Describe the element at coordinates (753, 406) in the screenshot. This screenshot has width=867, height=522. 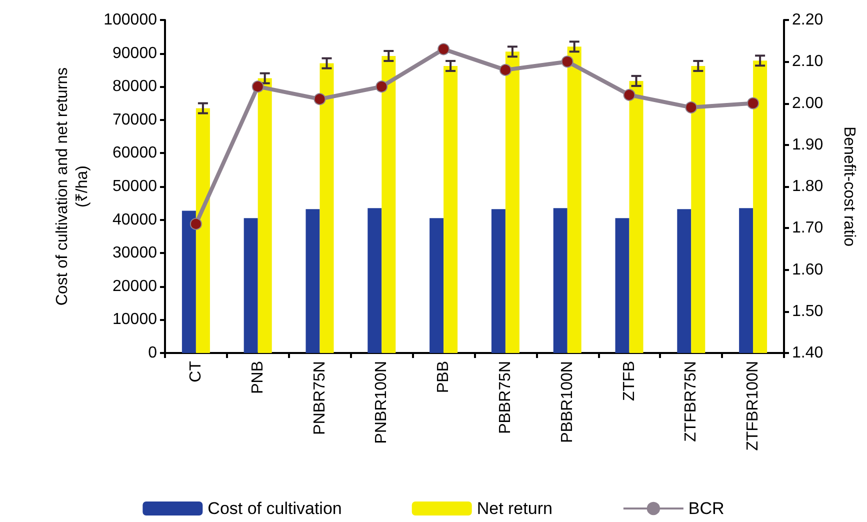
I see `x-tick-label: ZTFBR100N` at that location.